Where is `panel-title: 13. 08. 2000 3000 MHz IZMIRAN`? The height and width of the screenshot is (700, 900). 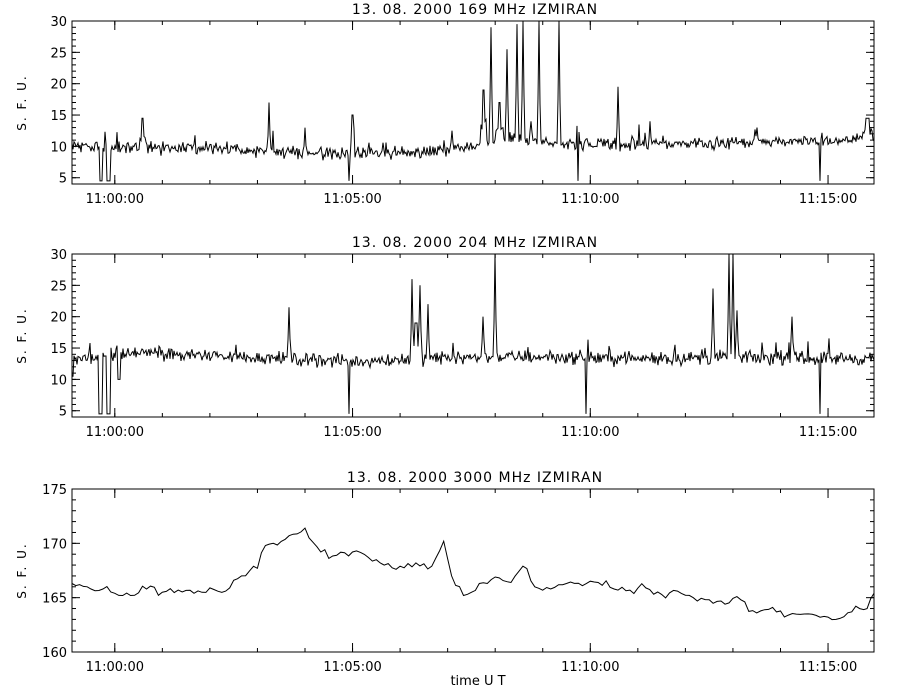
panel-title: 13. 08. 2000 3000 MHz IZMIRAN is located at coordinates (475, 478).